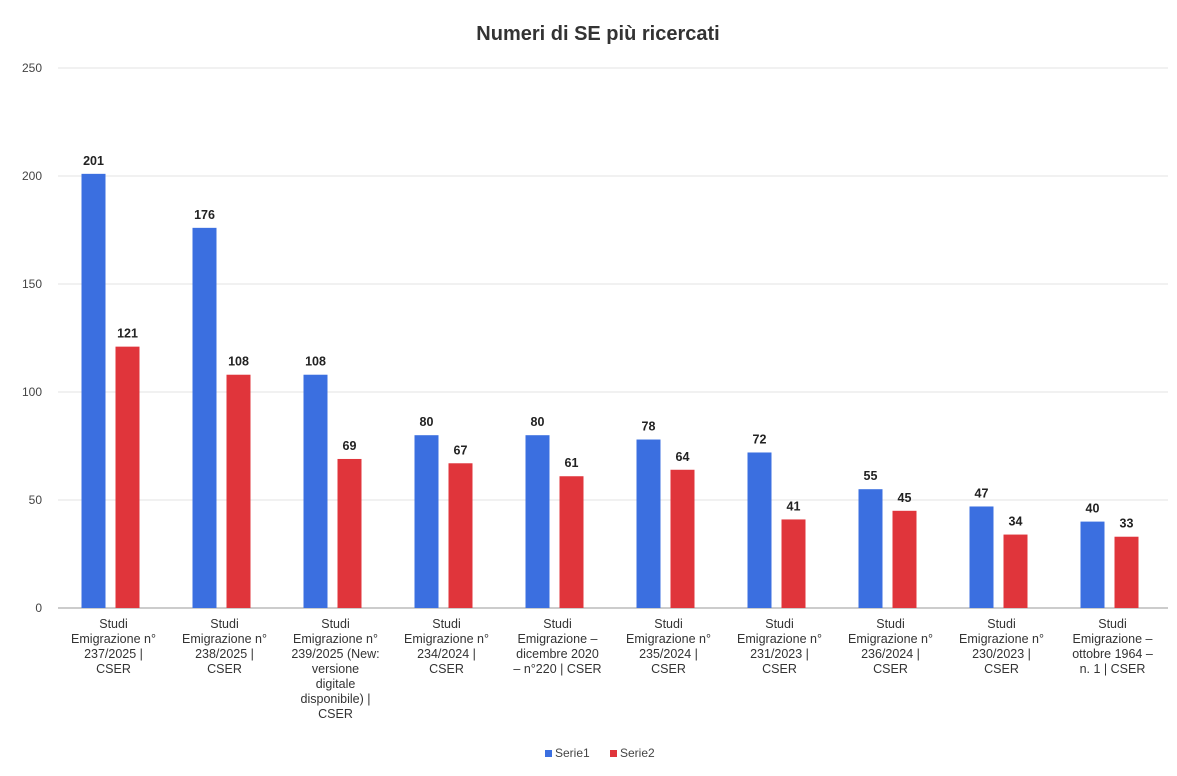 This screenshot has width=1177, height=776. Describe the element at coordinates (32, 338) in the screenshot. I see `y-axis: 0 50 100 150 200 250` at that location.